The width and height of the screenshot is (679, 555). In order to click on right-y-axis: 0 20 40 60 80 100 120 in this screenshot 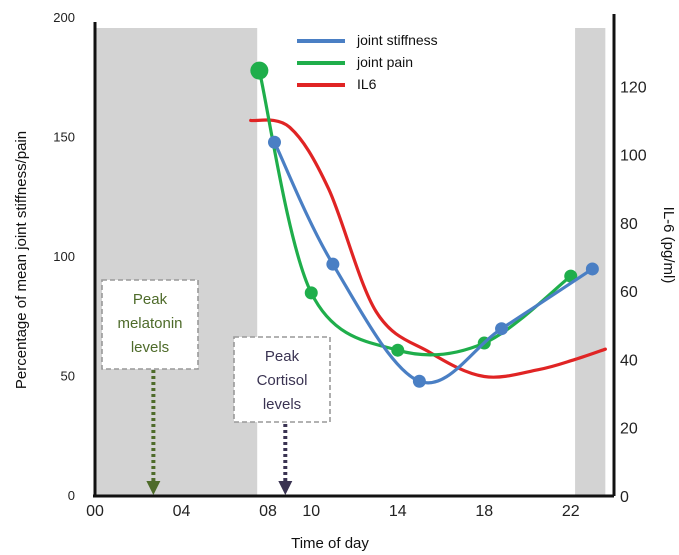, I will do `click(629, 260)`.